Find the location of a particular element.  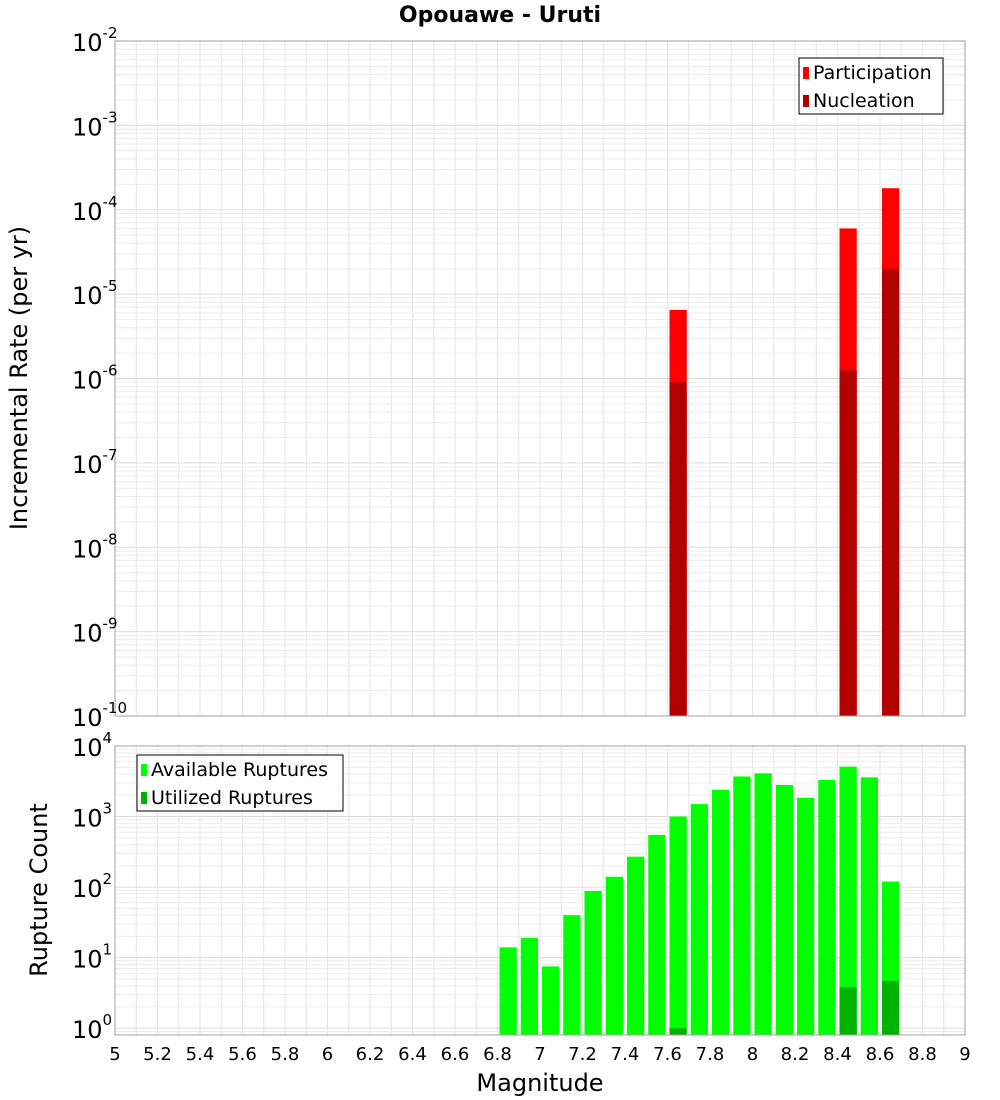

y-tick-labels: 10⁰ 10¹ 10² 10³ 10⁴ is located at coordinates (92, 886).